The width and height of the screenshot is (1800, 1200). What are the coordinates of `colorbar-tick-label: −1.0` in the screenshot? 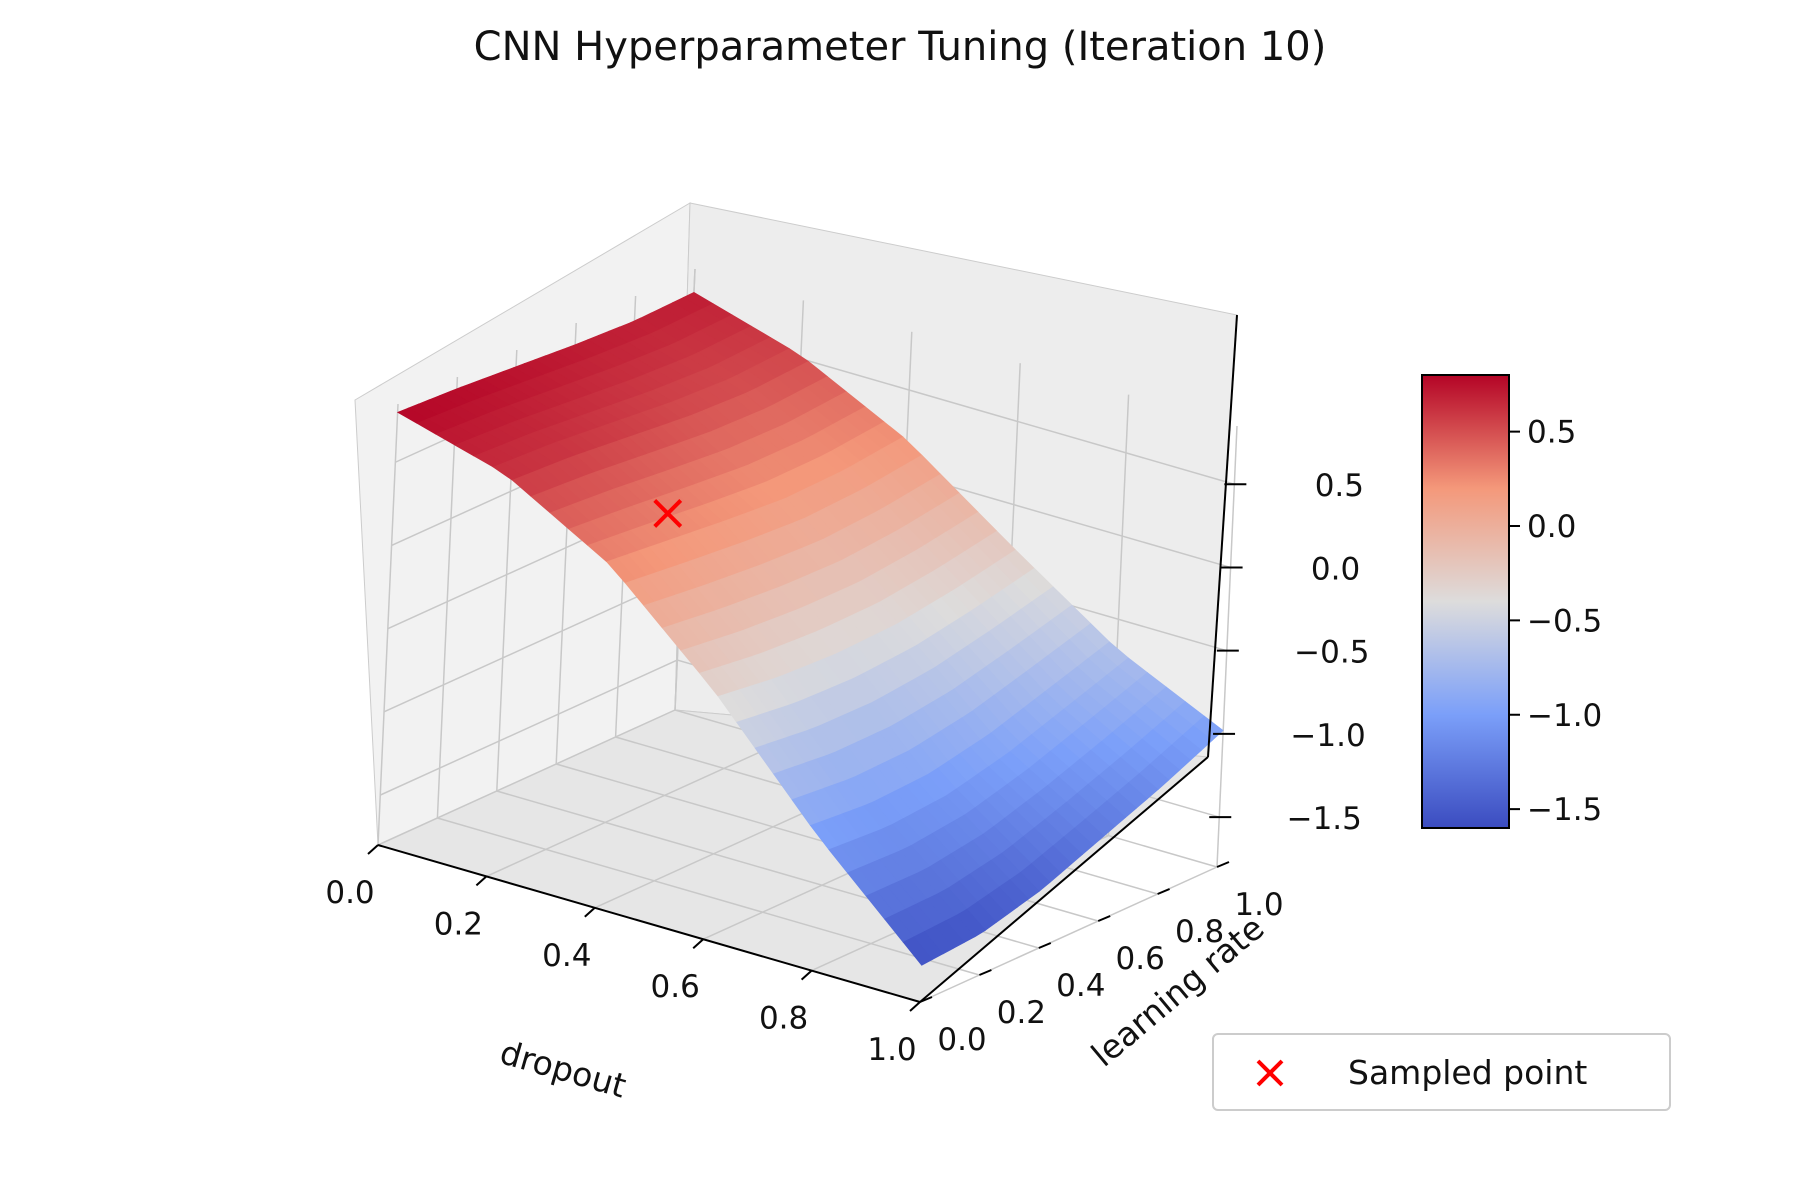 It's located at (1564, 716).